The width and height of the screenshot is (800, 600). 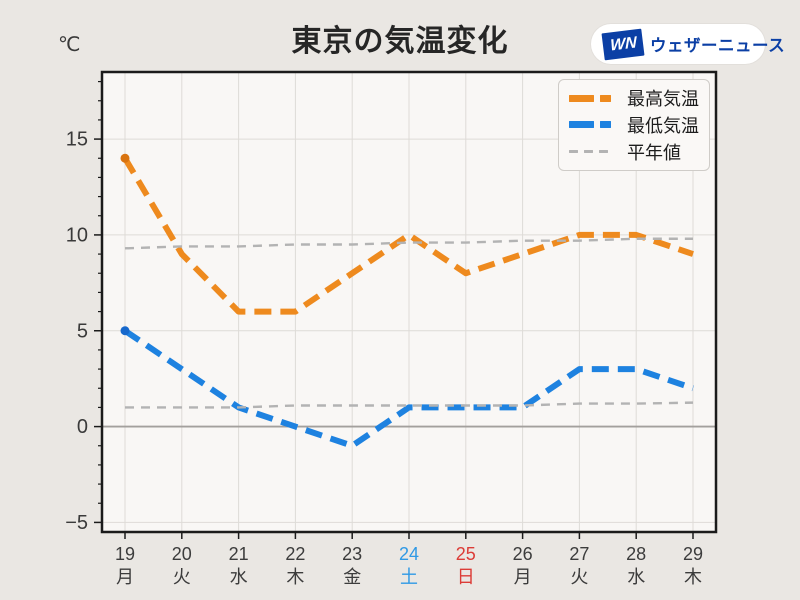 I want to click on x-weekday-label: 日, so click(x=466, y=577).